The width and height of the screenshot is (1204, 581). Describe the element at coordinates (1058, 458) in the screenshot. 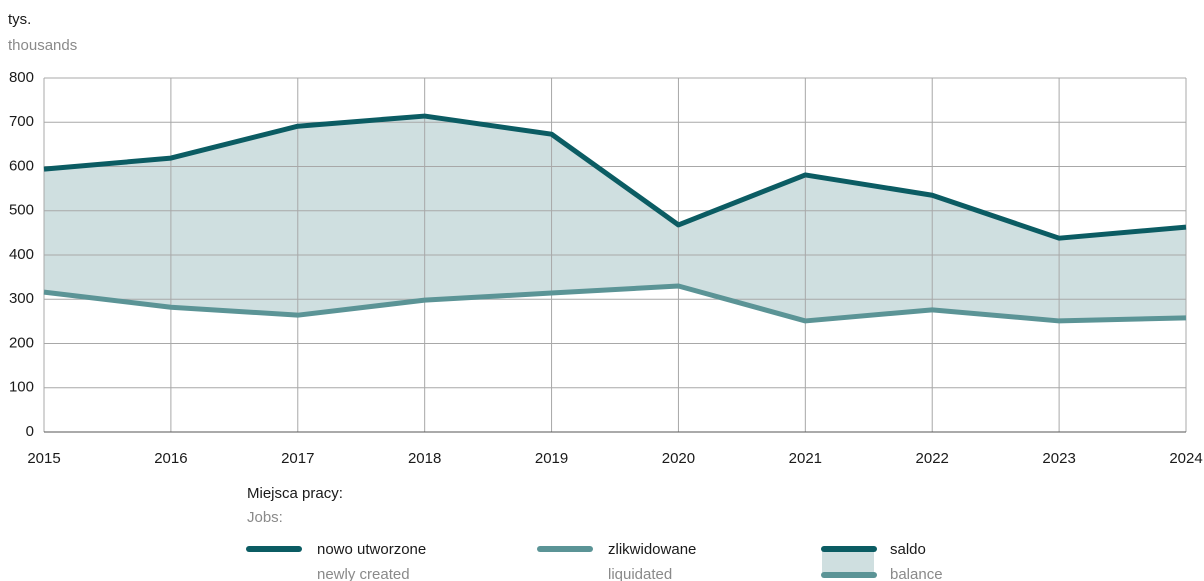

I see `x-tick-label: 2023` at that location.